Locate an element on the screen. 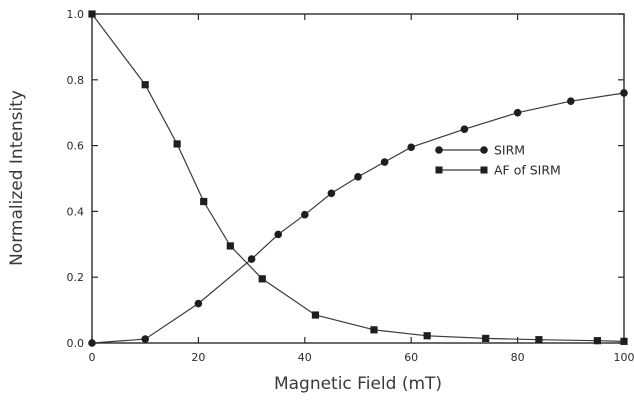 The image size is (634, 403). x-axis-title: Magnetic Field (mT) is located at coordinates (358, 384).